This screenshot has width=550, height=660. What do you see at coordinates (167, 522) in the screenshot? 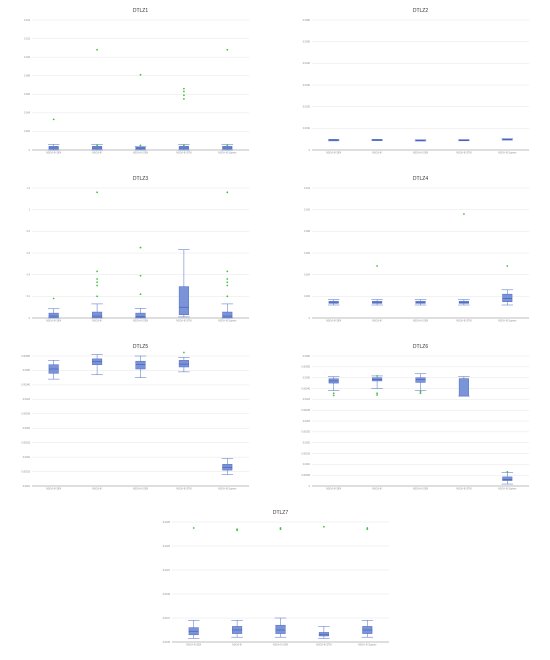
I see `y-tick-label: 0.0025` at bounding box center [167, 522].